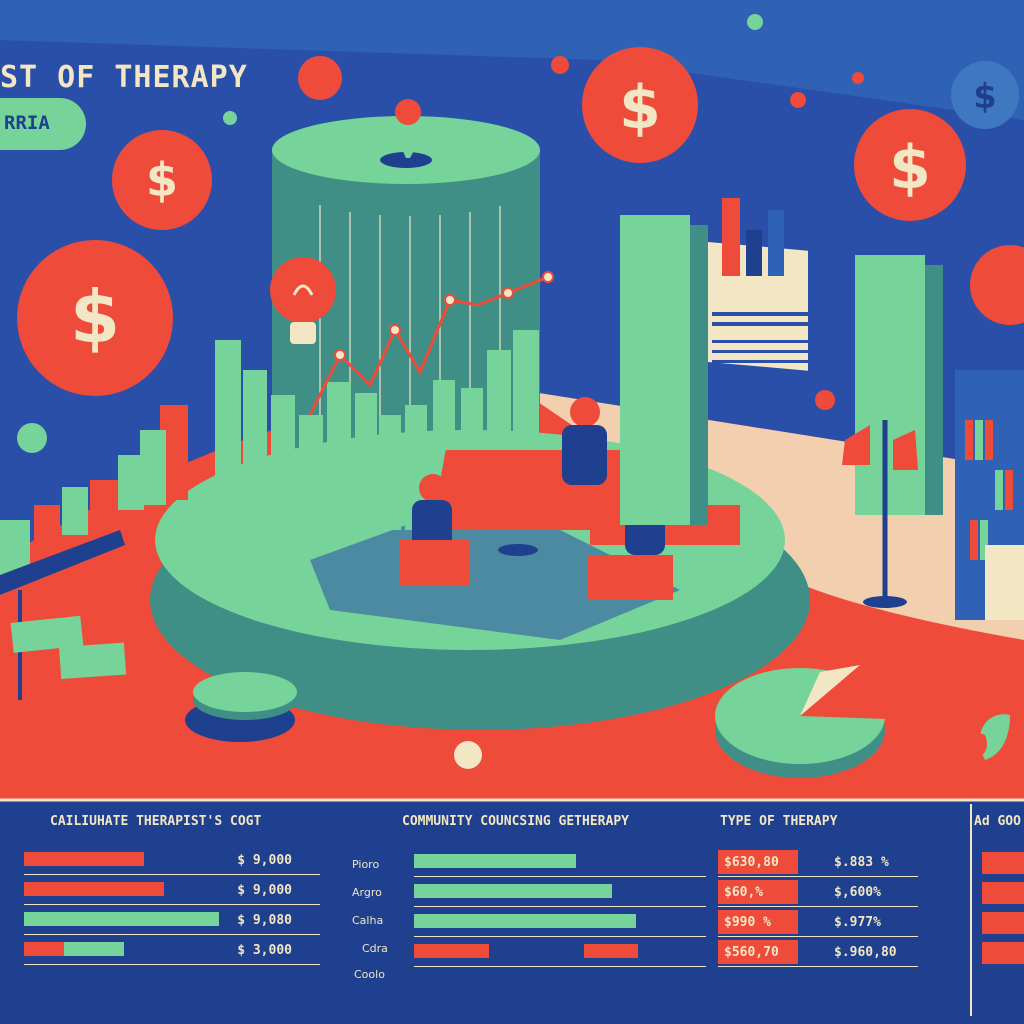 Image resolution: width=1024 pixels, height=1024 pixels. Describe the element at coordinates (264, 920) in the screenshot. I see `cost-value: $ 9,080` at that location.